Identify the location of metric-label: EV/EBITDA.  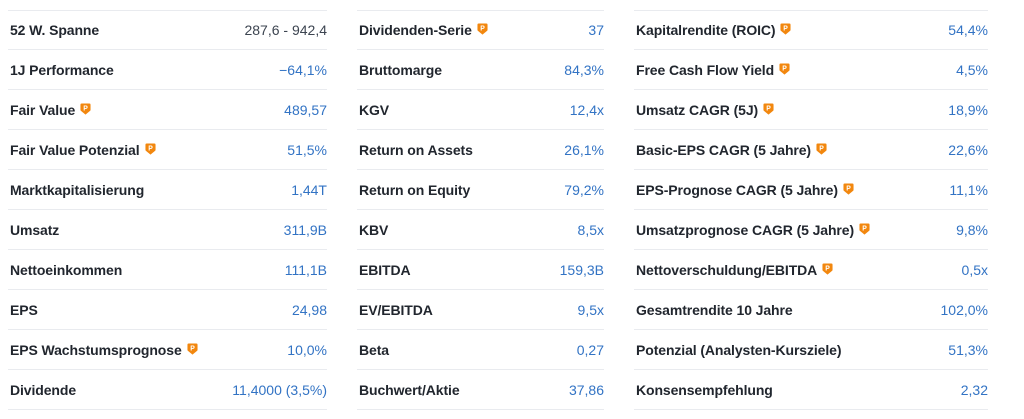
(396, 309).